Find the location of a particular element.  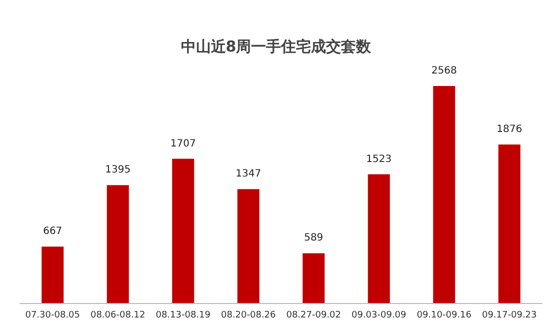

x-tick-label: 09.10-09.16 is located at coordinates (444, 315).